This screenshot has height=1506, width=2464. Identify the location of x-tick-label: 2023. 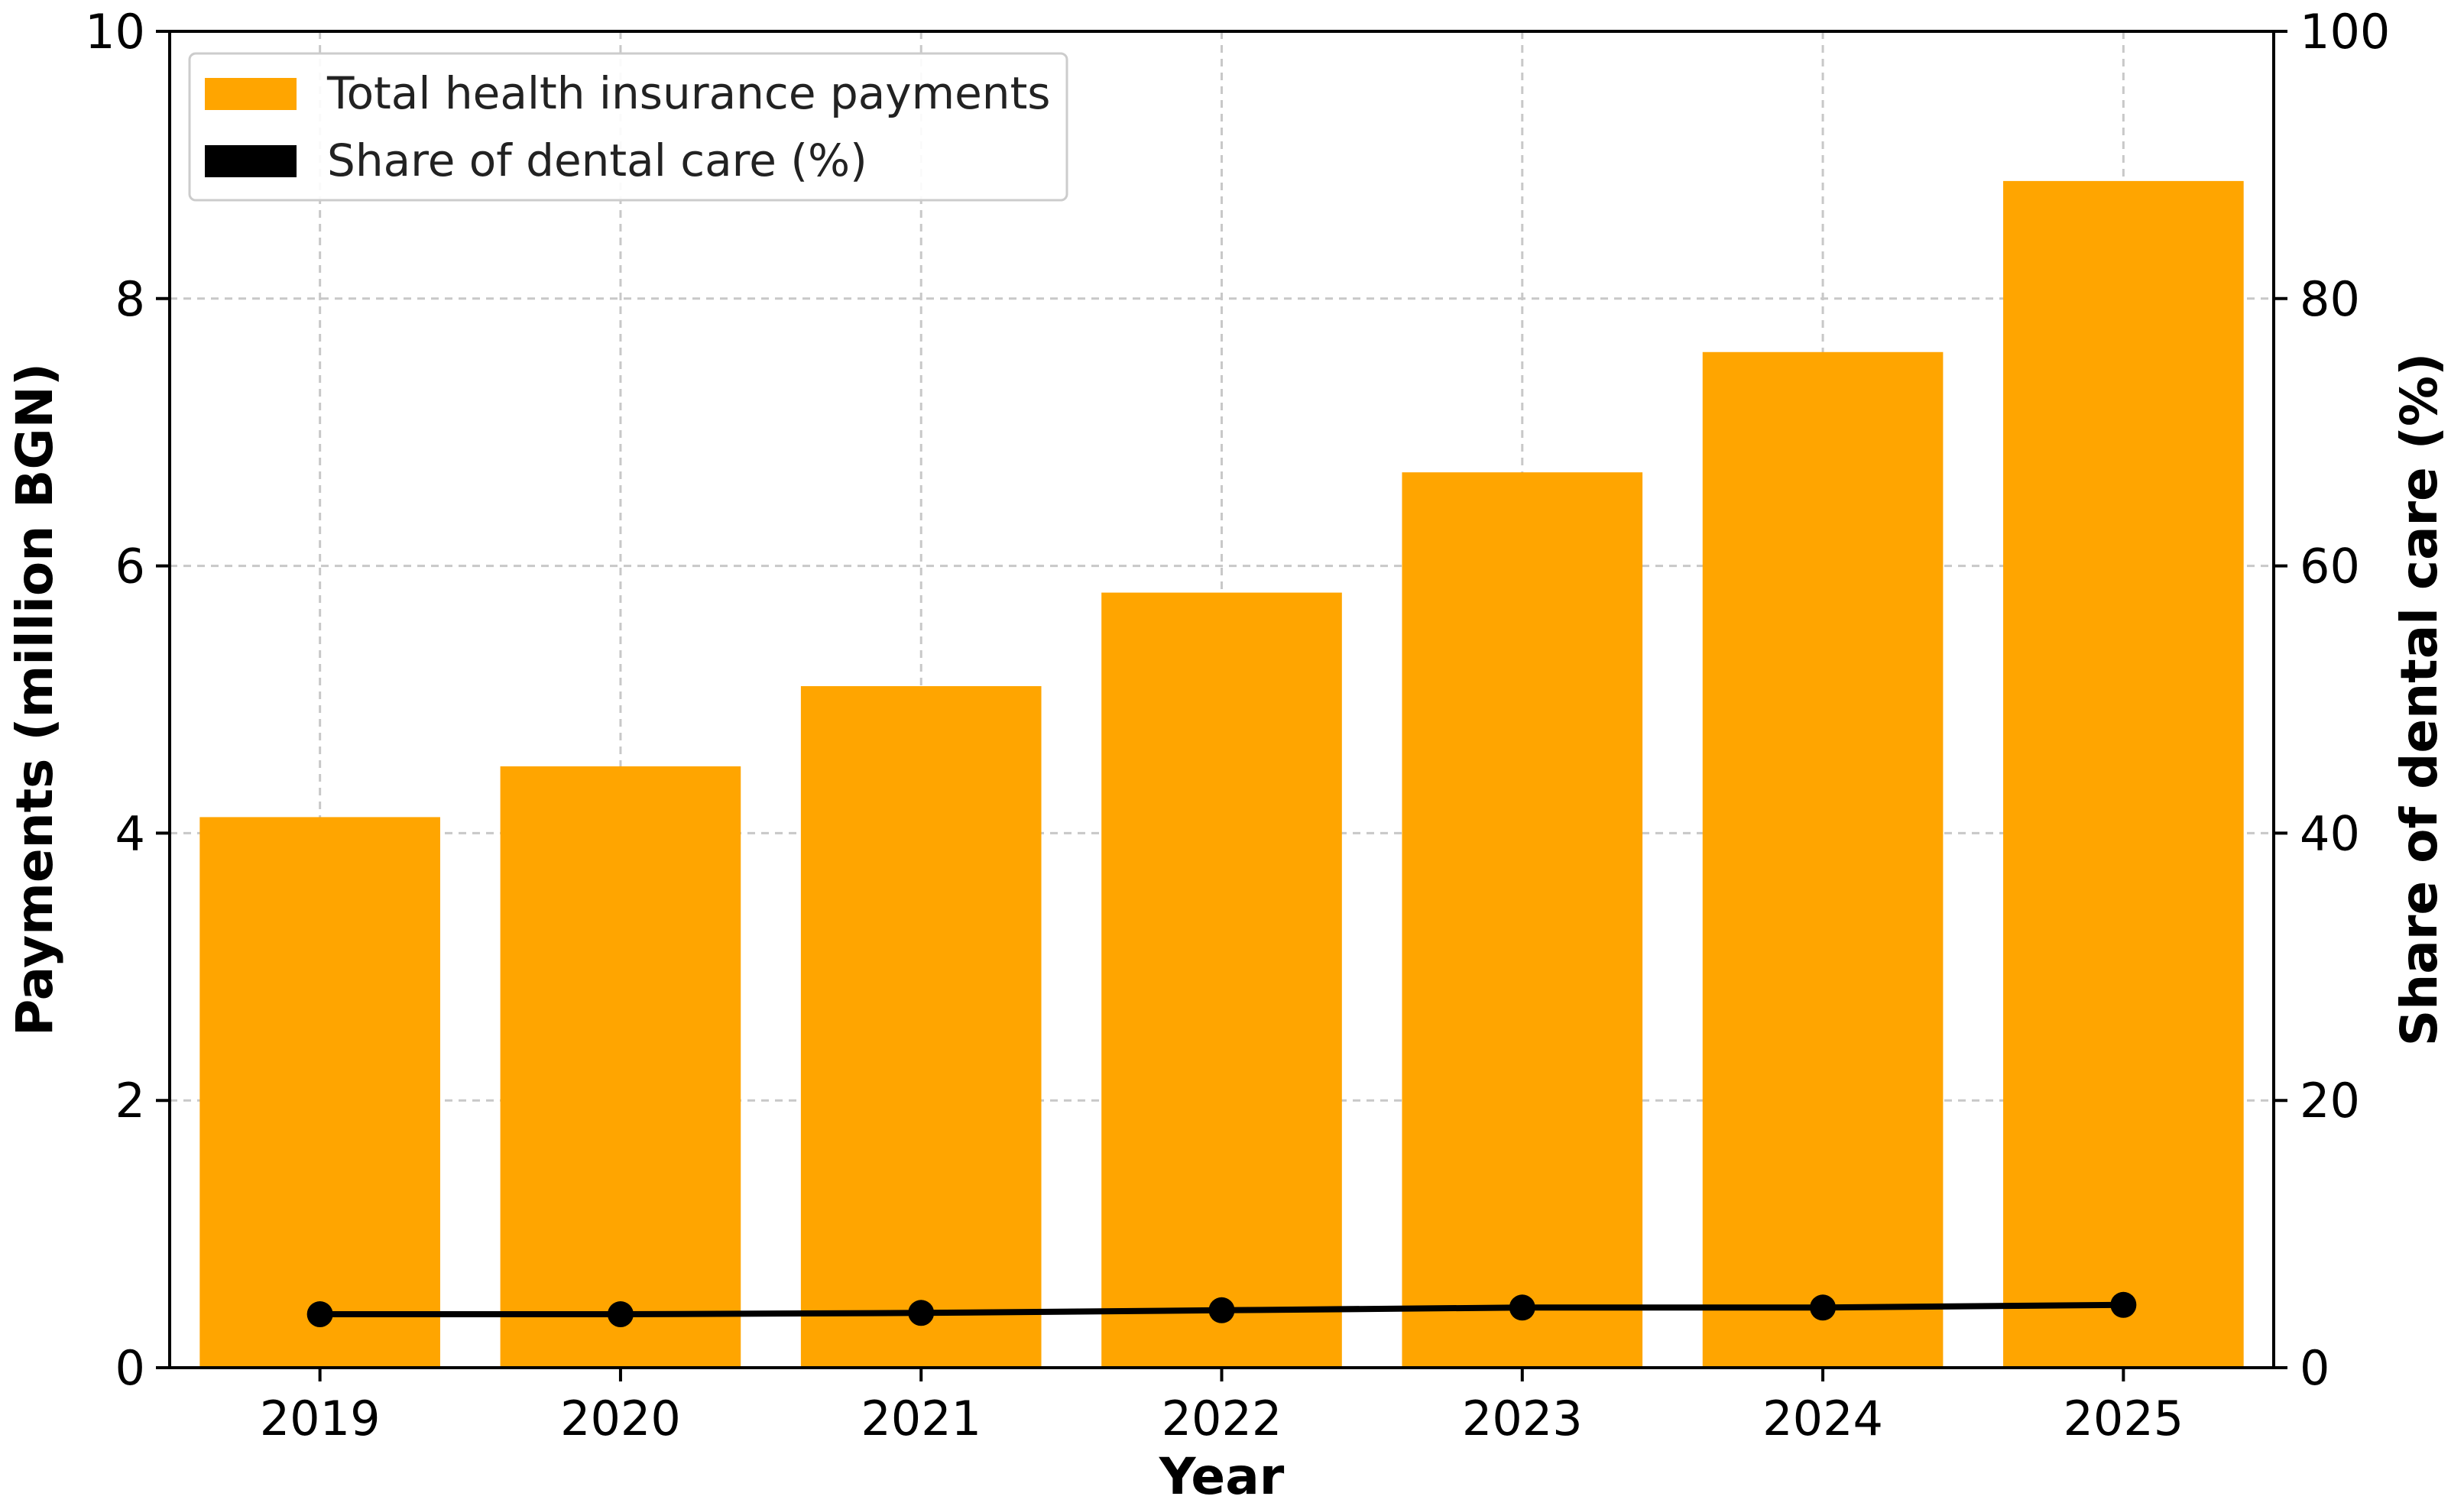
(1522, 1418).